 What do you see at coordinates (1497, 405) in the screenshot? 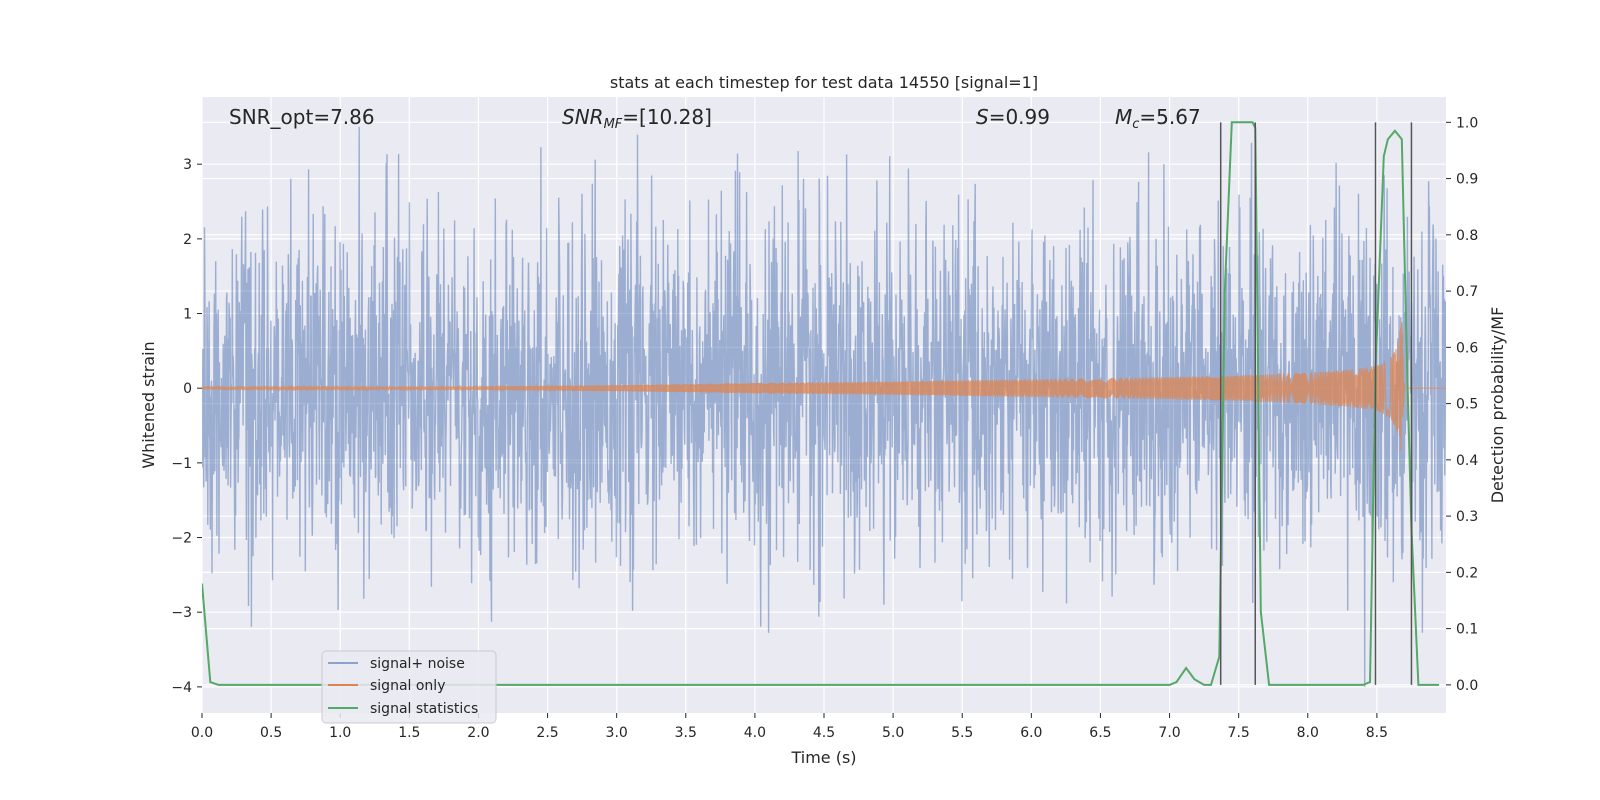
I see `y-right-axis-label: Detection probability/MF` at bounding box center [1497, 405].